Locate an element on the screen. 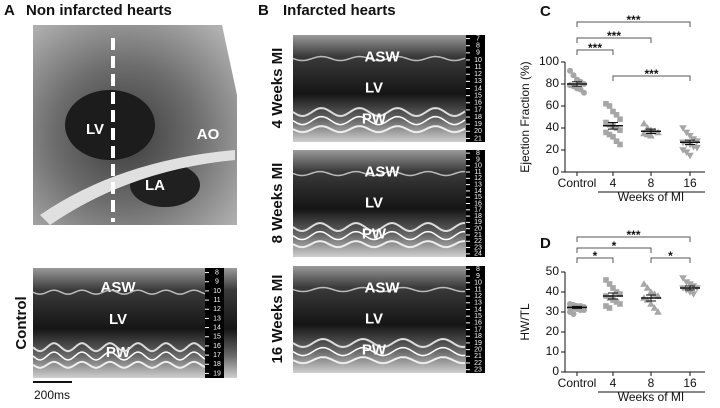  panel-letter: C is located at coordinates (545, 11).